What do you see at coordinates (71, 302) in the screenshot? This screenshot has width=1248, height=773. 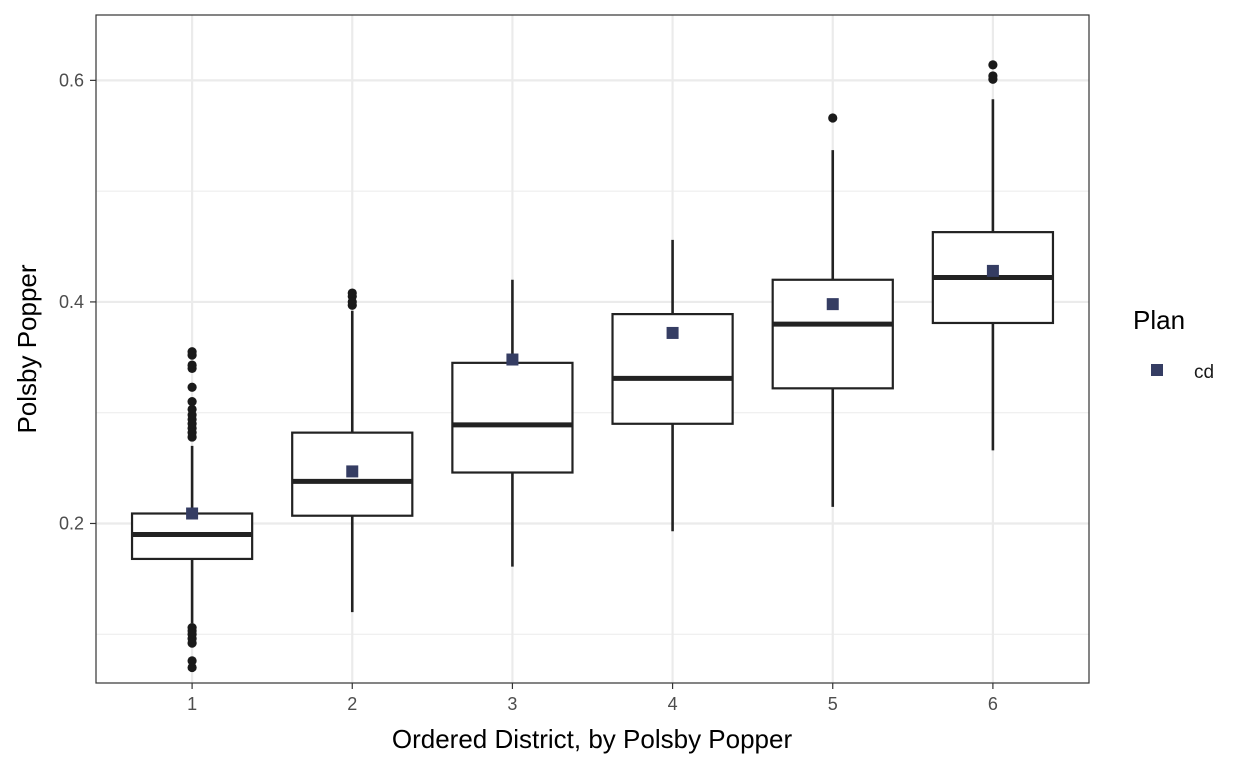 I see `y-tick-label: 0.4` at bounding box center [71, 302].